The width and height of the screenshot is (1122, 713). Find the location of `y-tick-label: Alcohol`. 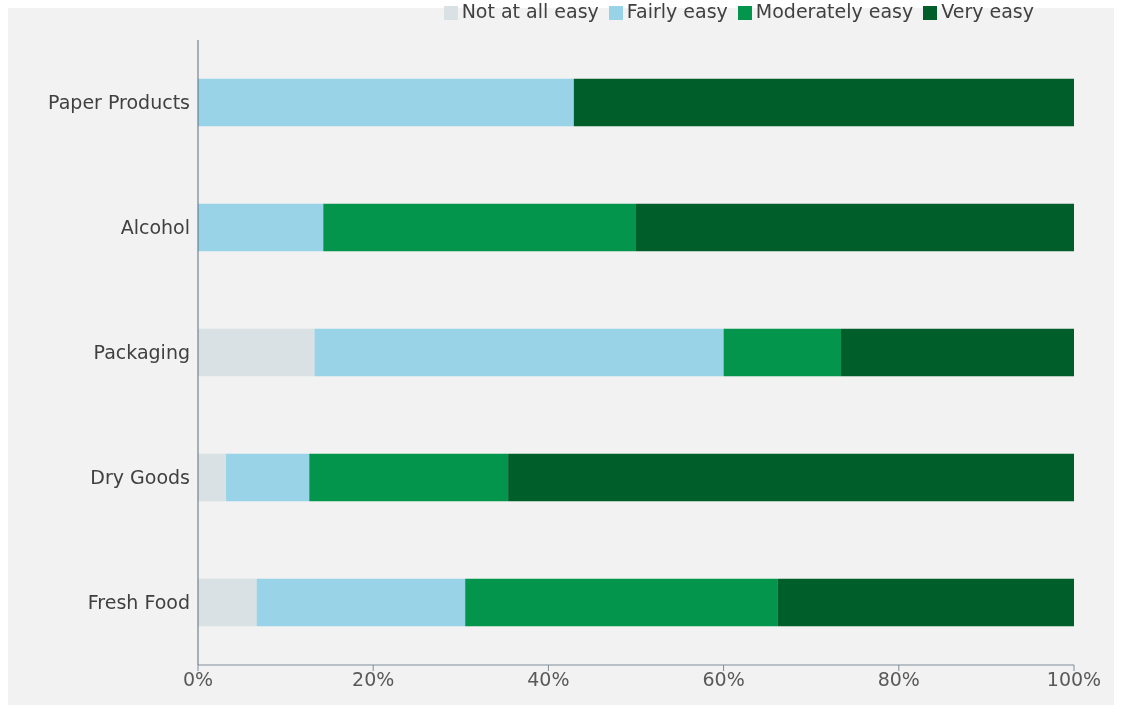

y-tick-label: Alcohol is located at coordinates (155, 227).